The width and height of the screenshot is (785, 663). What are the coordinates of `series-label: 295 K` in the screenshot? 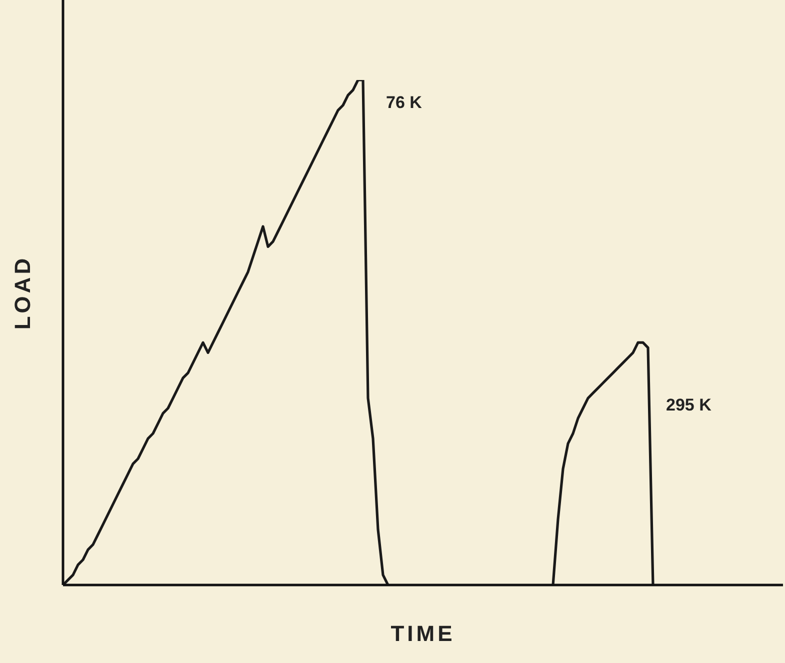 It's located at (689, 405).